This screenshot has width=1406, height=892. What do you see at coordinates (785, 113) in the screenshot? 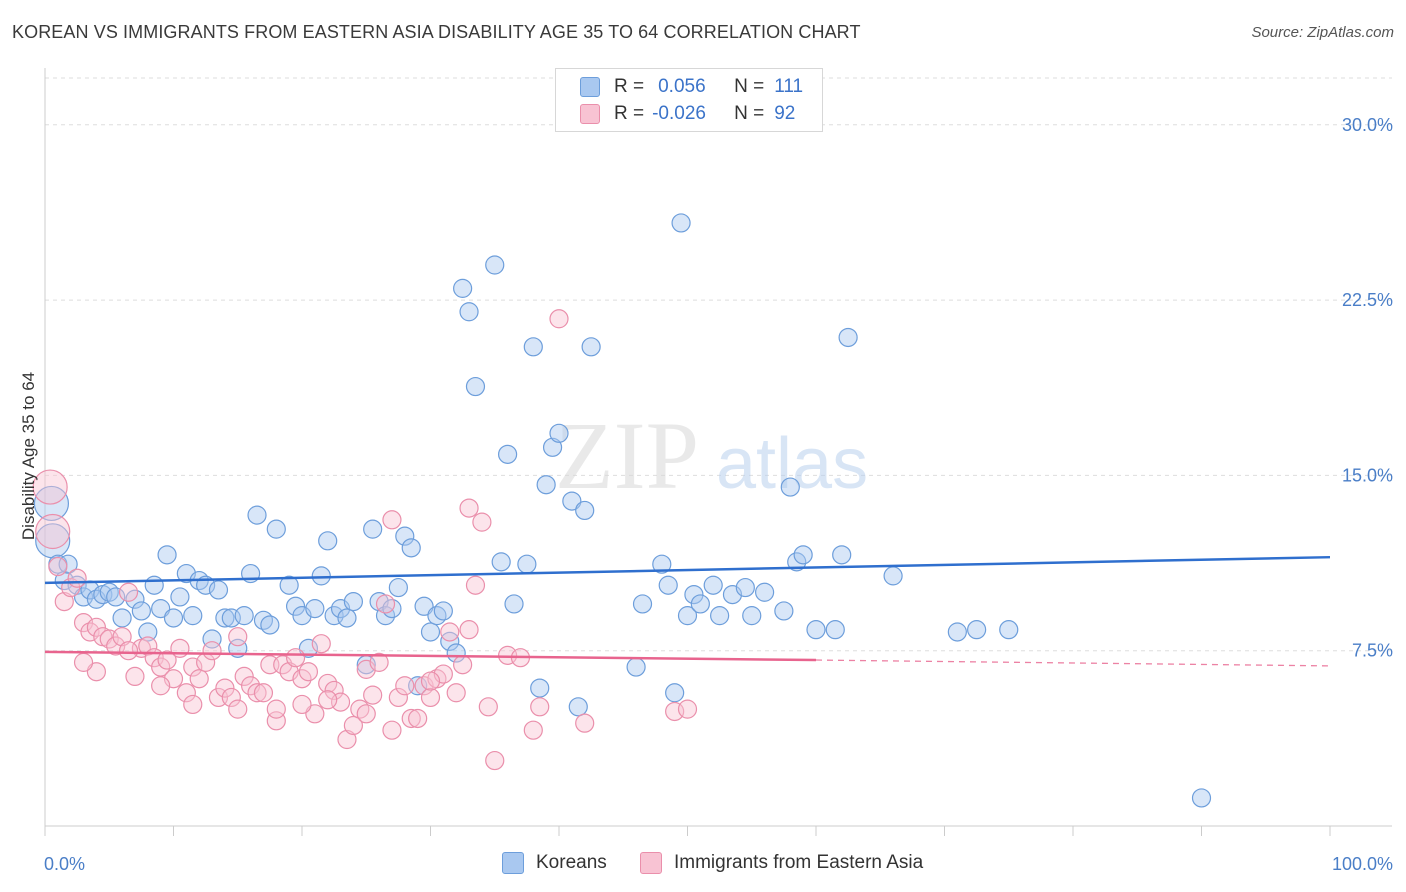
I see `legend-n-value: 92` at bounding box center [785, 113].